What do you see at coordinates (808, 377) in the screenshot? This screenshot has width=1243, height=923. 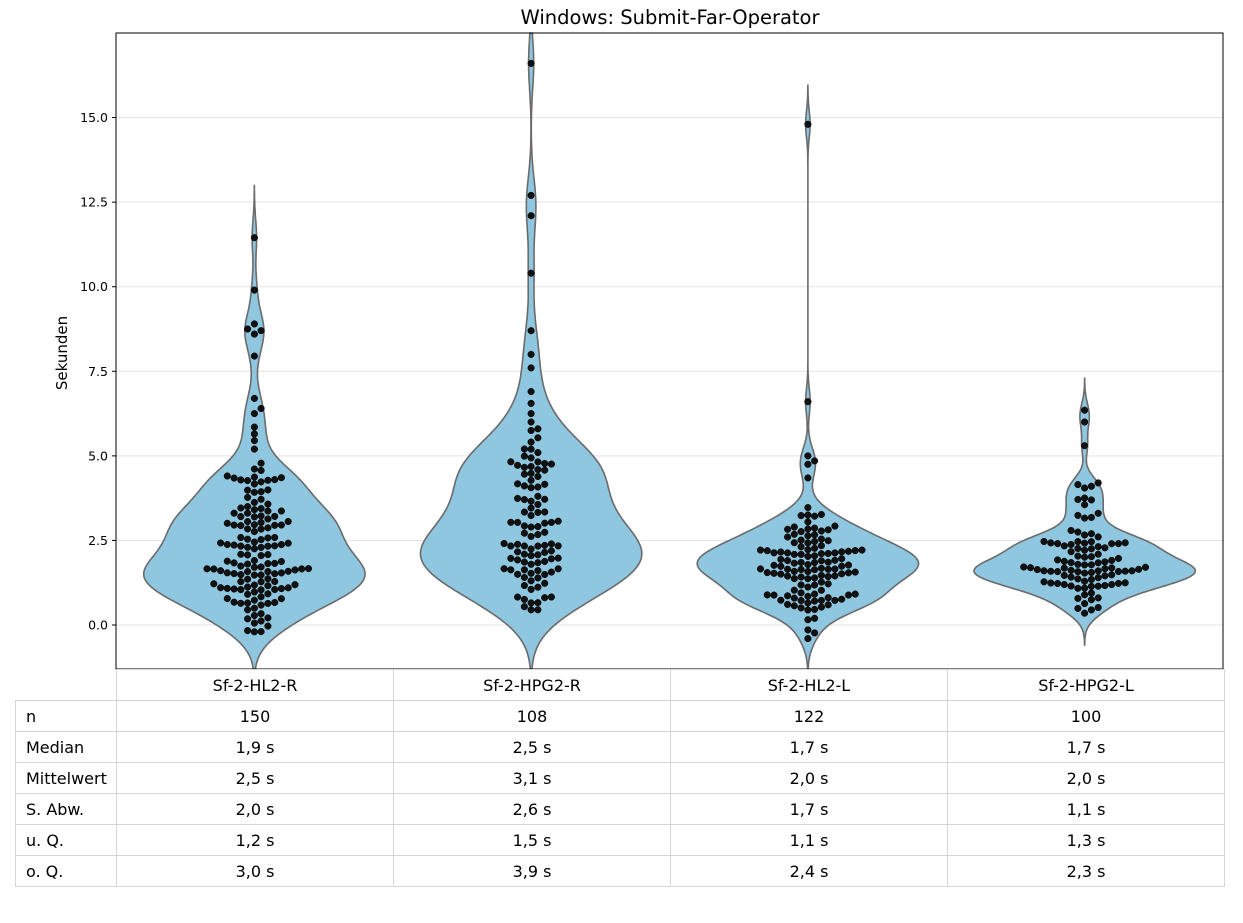 I see `violin-body` at bounding box center [808, 377].